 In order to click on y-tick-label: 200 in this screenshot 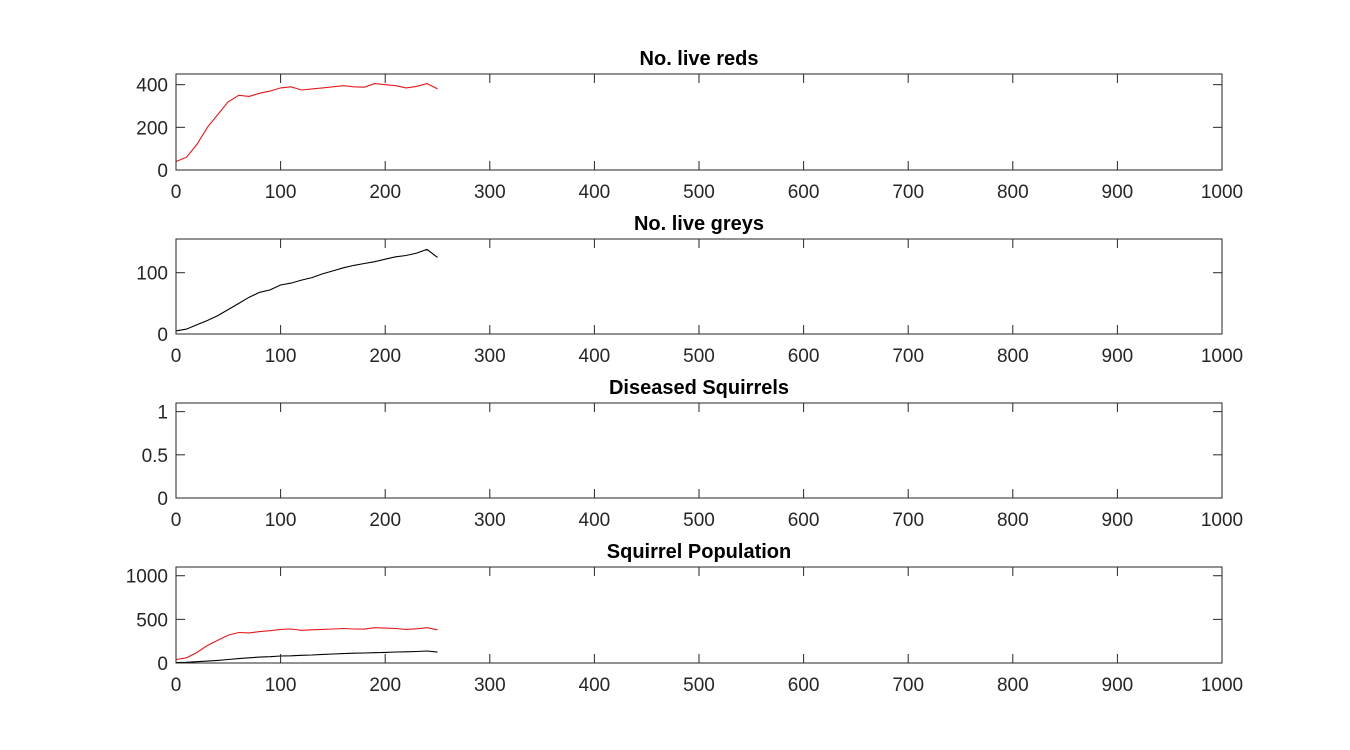, I will do `click(152, 128)`.